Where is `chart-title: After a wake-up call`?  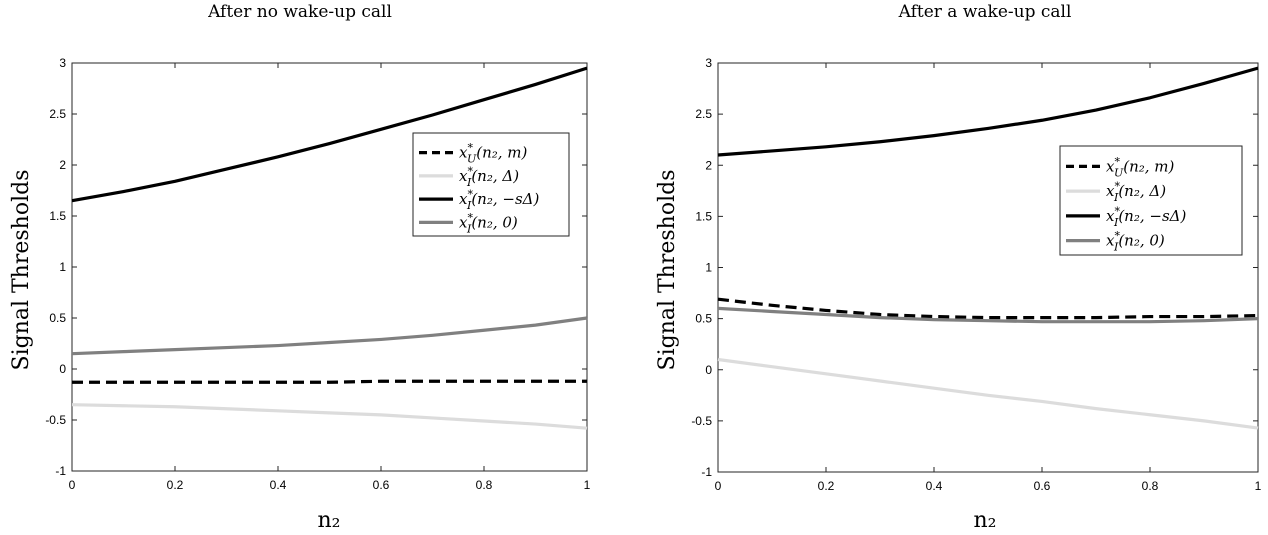 chart-title: After a wake-up call is located at coordinates (985, 12).